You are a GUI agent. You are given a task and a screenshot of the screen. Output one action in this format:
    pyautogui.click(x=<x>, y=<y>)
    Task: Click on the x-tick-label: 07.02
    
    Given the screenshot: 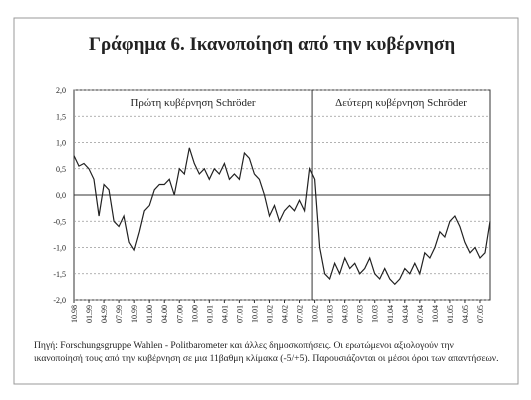 What is the action you would take?
    pyautogui.click(x=300, y=314)
    